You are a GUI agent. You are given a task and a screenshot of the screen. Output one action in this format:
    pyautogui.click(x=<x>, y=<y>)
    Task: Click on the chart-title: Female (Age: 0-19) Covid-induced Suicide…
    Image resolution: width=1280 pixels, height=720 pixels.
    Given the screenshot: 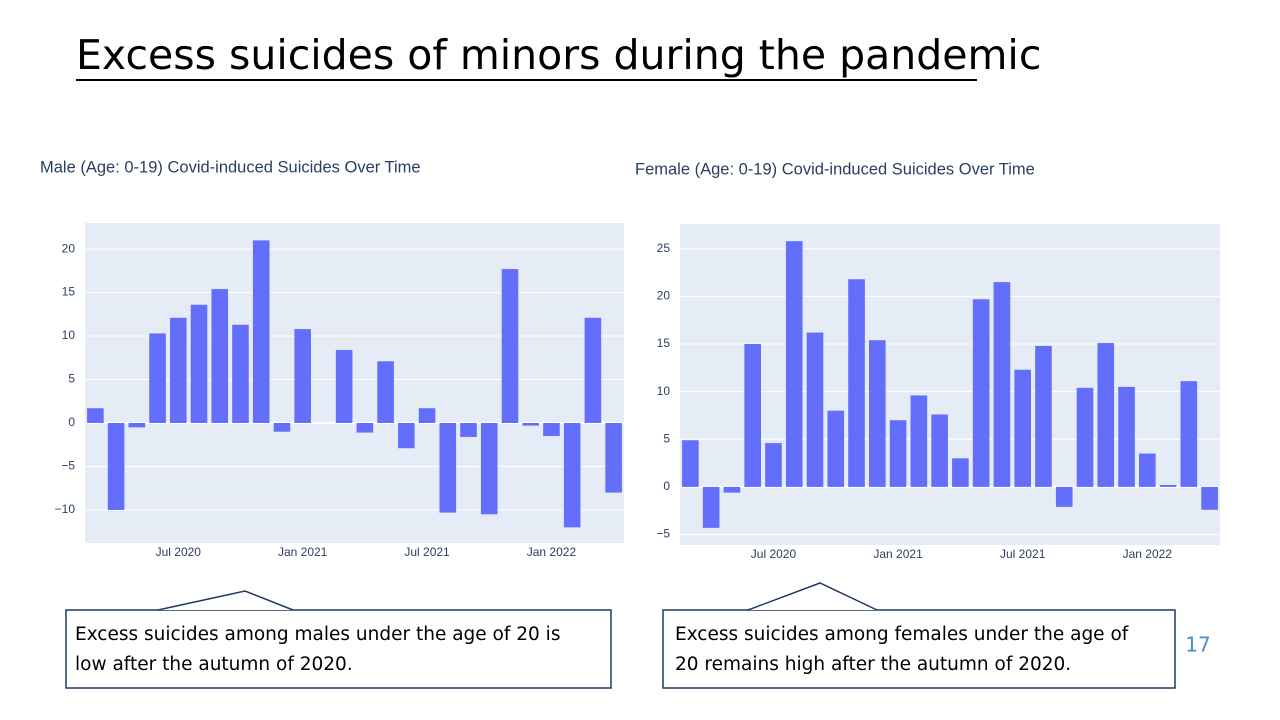 What is the action you would take?
    pyautogui.click(x=835, y=169)
    